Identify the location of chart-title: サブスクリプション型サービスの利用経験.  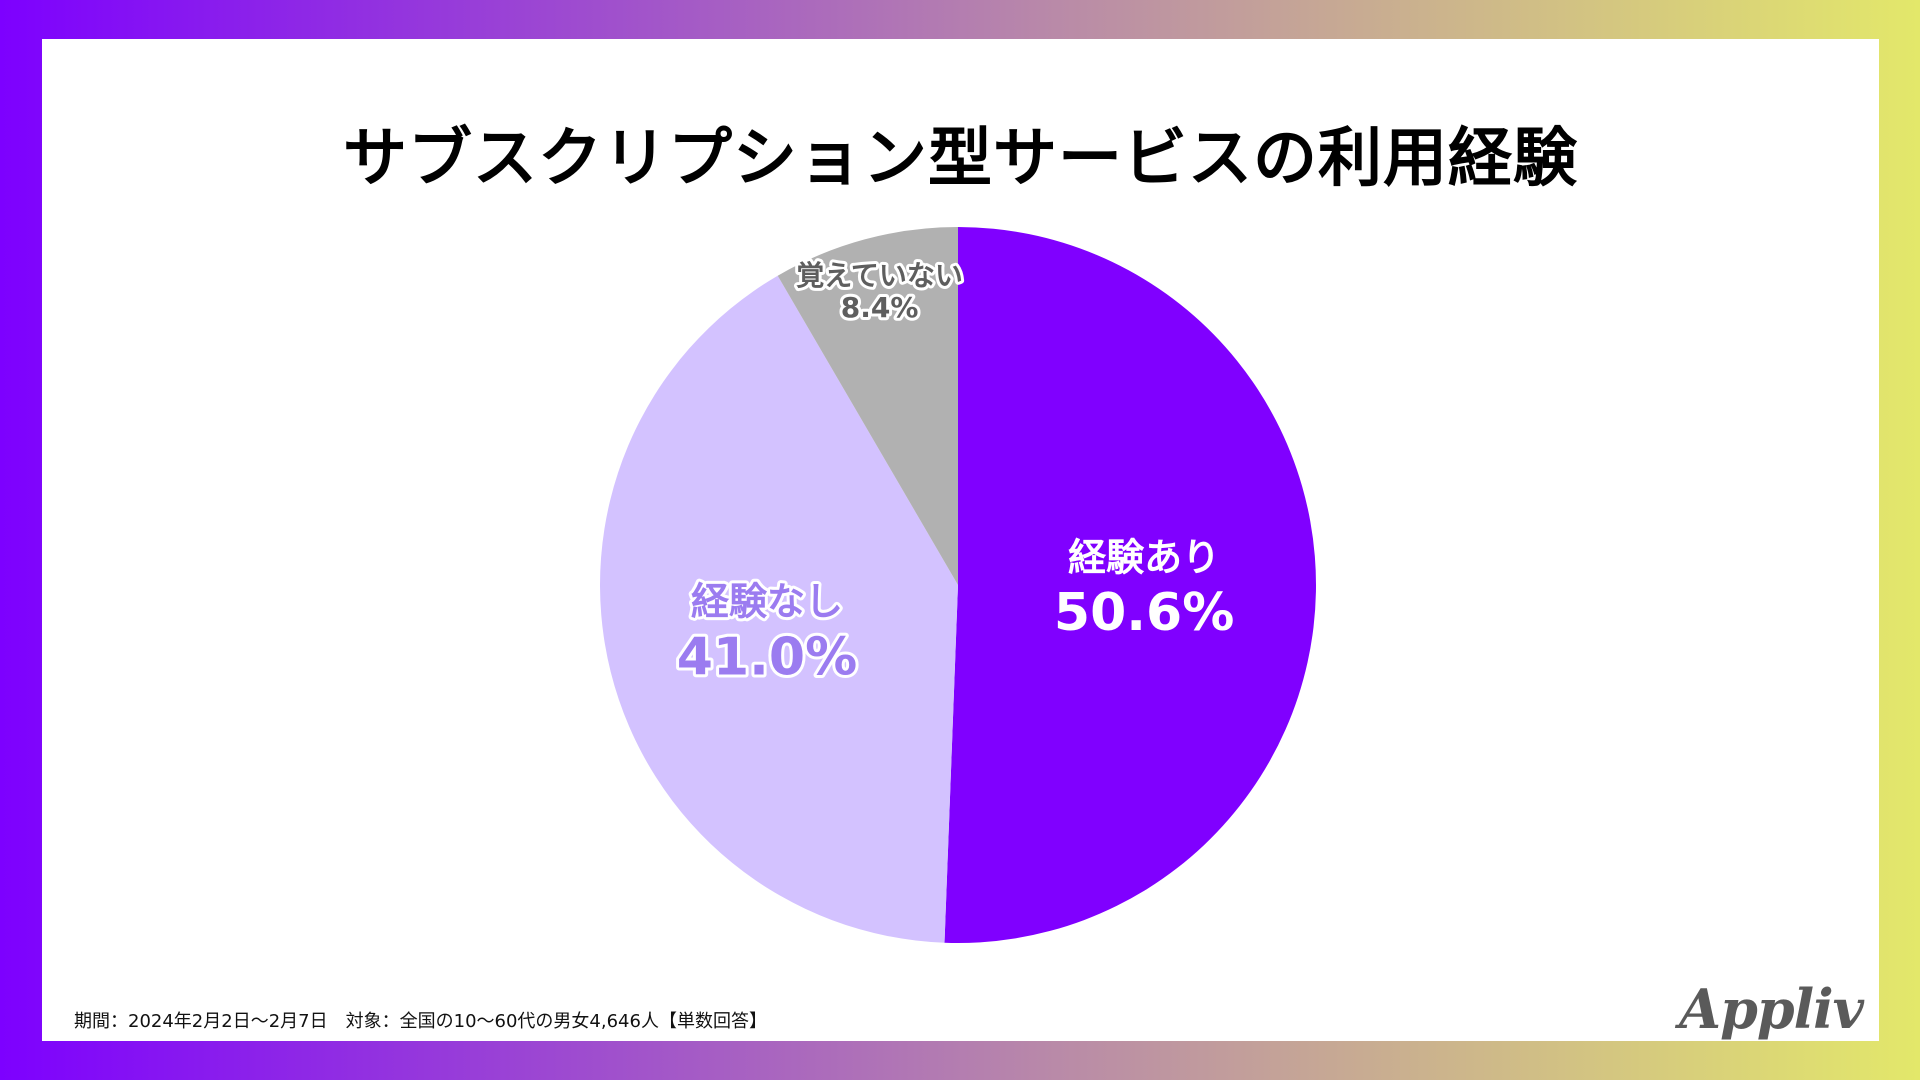
(960, 159).